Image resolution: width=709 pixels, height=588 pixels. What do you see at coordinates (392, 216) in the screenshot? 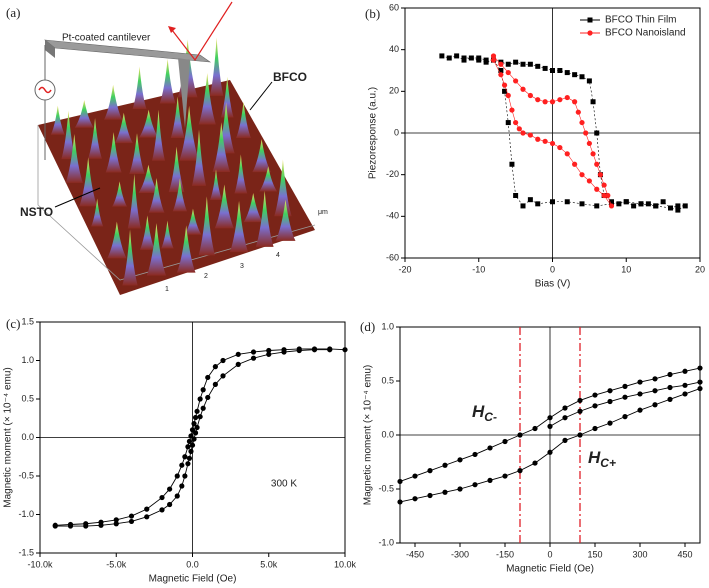
I see `y-tick-label: -40` at bounding box center [392, 216].